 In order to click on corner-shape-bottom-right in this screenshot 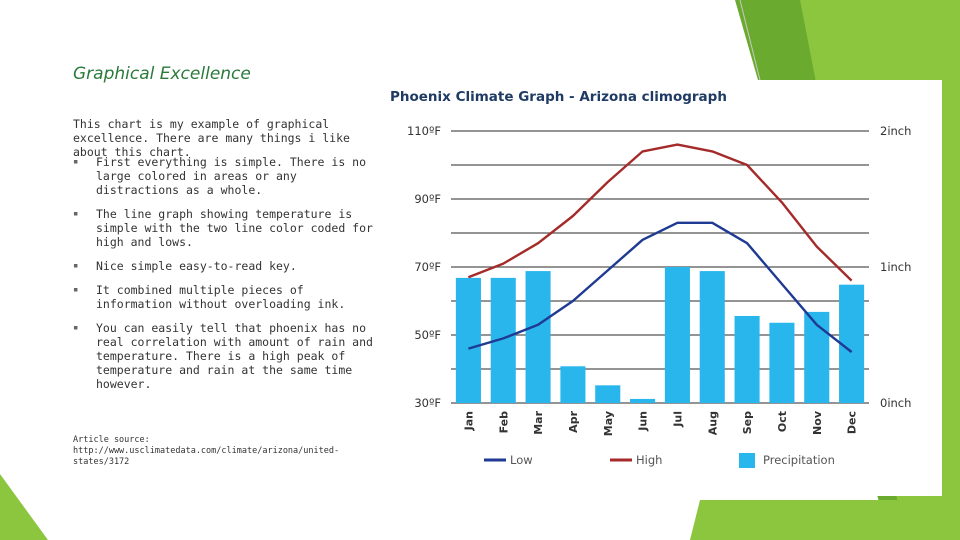, I will do `click(825, 520)`.